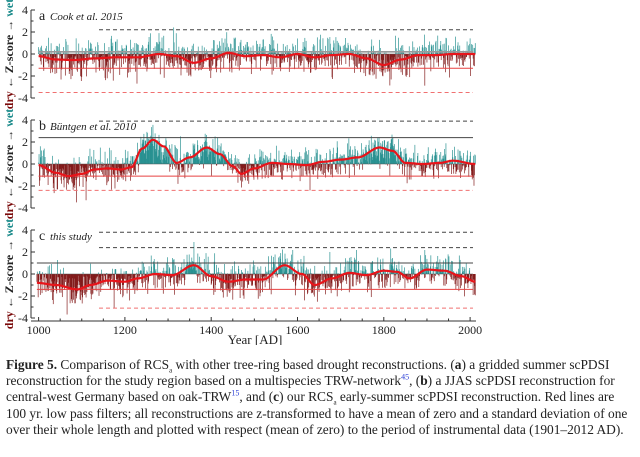 This screenshot has height=457, width=640. What do you see at coordinates (25, 32) in the screenshot?
I see `y-tick-label-a: 2` at bounding box center [25, 32].